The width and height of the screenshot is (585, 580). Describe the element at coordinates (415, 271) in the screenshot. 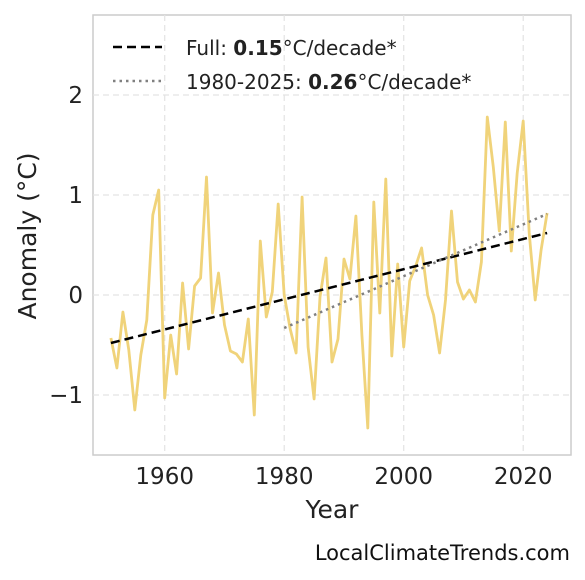

I see `recent_trend-line` at that location.